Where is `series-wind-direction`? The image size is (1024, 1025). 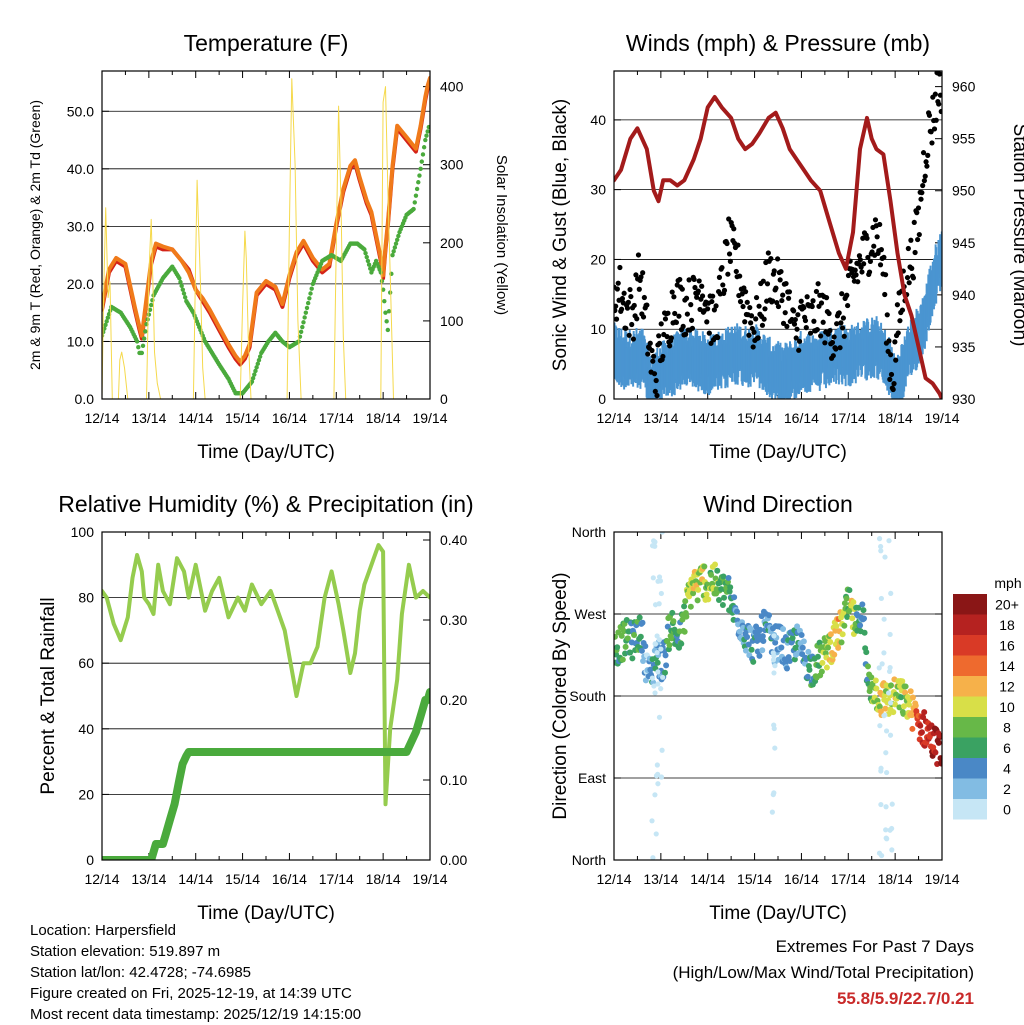
series-wind-direction is located at coordinates (778, 696).